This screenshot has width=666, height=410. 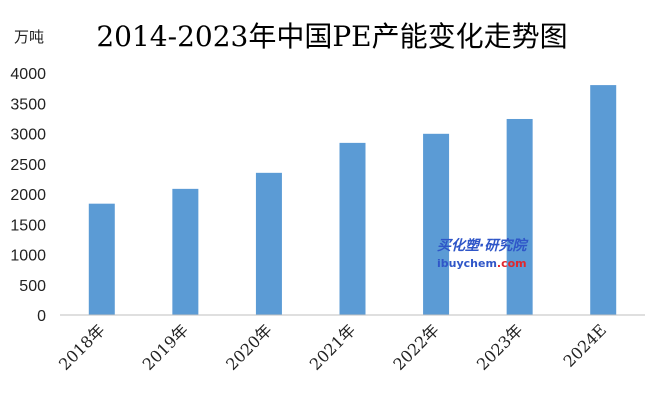 I want to click on bar-2022年, so click(x=436, y=224).